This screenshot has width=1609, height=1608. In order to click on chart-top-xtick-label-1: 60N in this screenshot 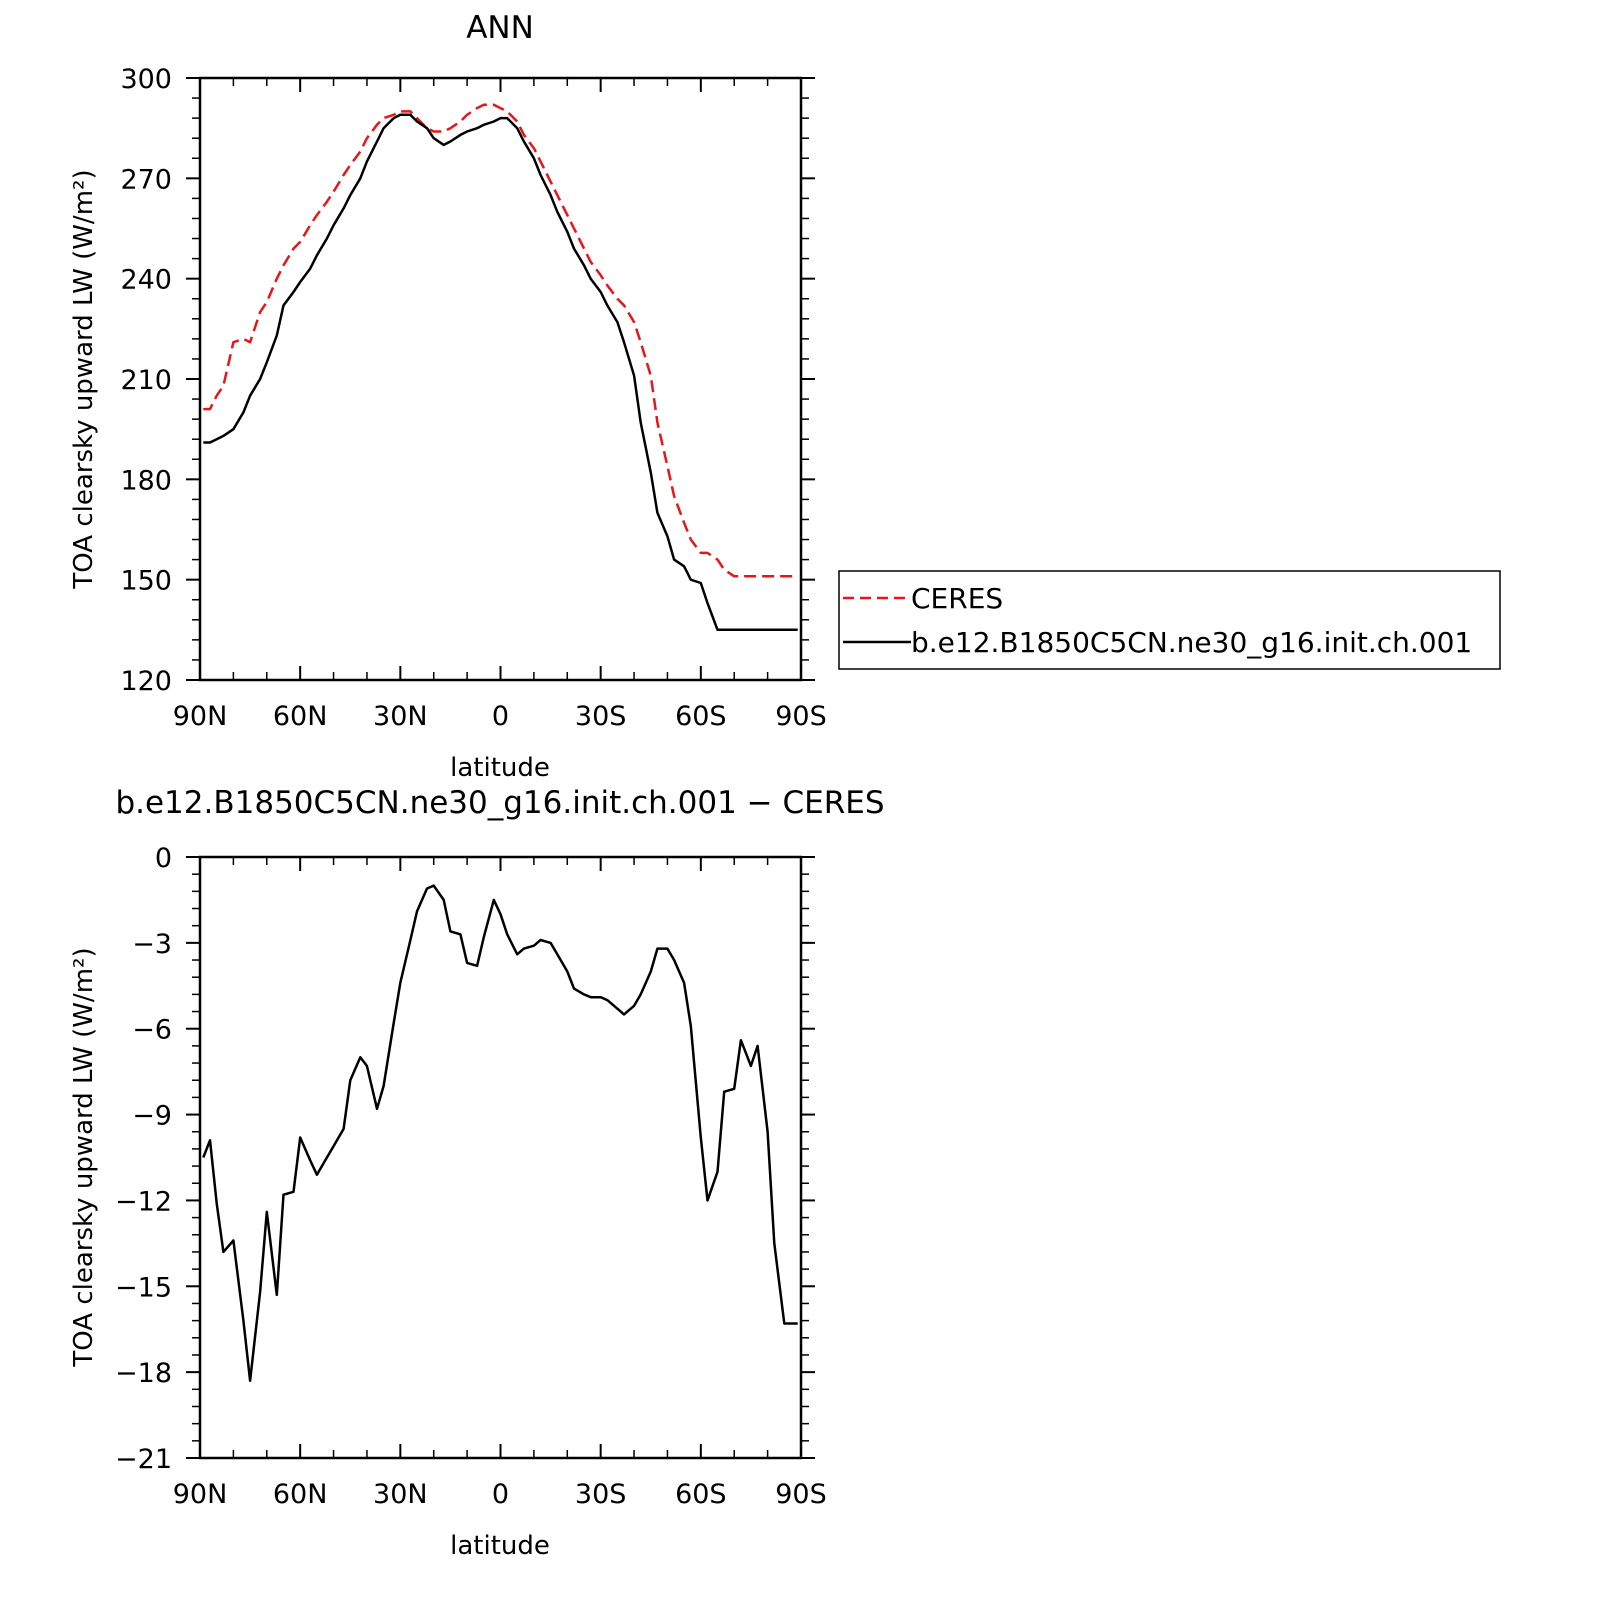, I will do `click(300, 716)`.